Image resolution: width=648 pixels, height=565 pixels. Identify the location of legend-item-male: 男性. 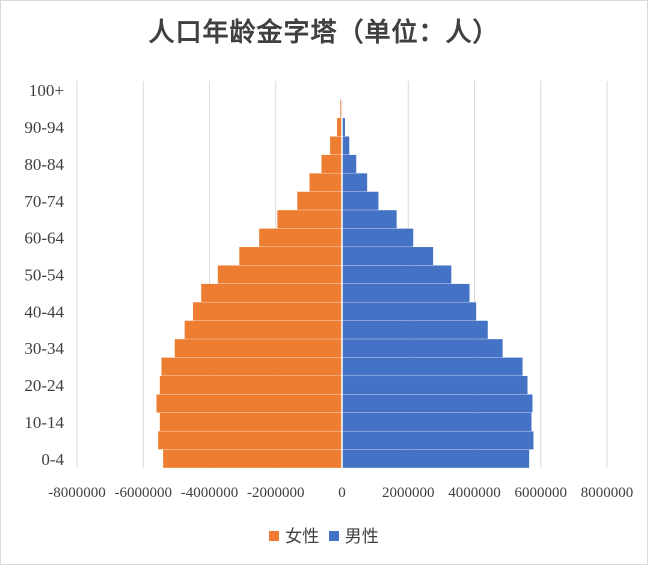
(353, 534).